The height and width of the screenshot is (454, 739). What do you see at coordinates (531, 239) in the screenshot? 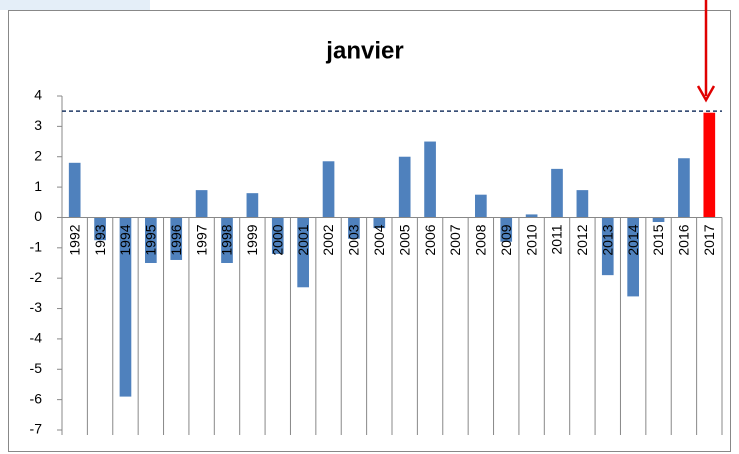
I see `x-tick-label: 2010` at bounding box center [531, 239].